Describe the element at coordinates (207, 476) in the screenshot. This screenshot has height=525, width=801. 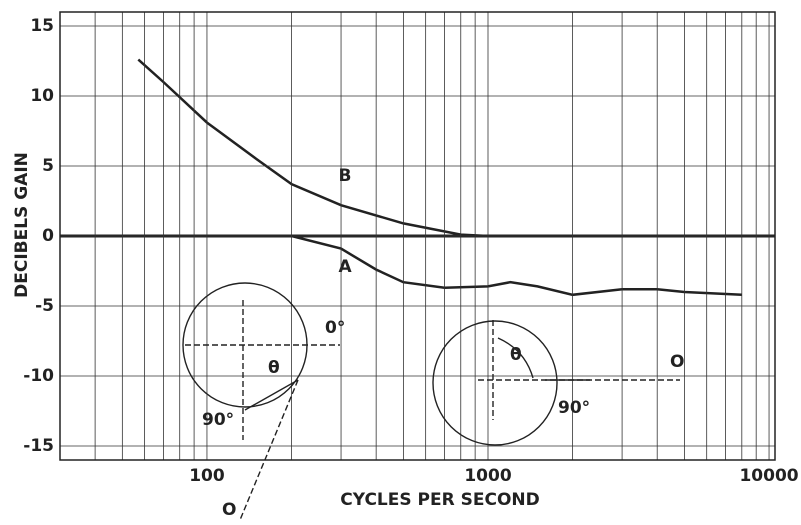
I see `x-tick-label: 100` at that location.